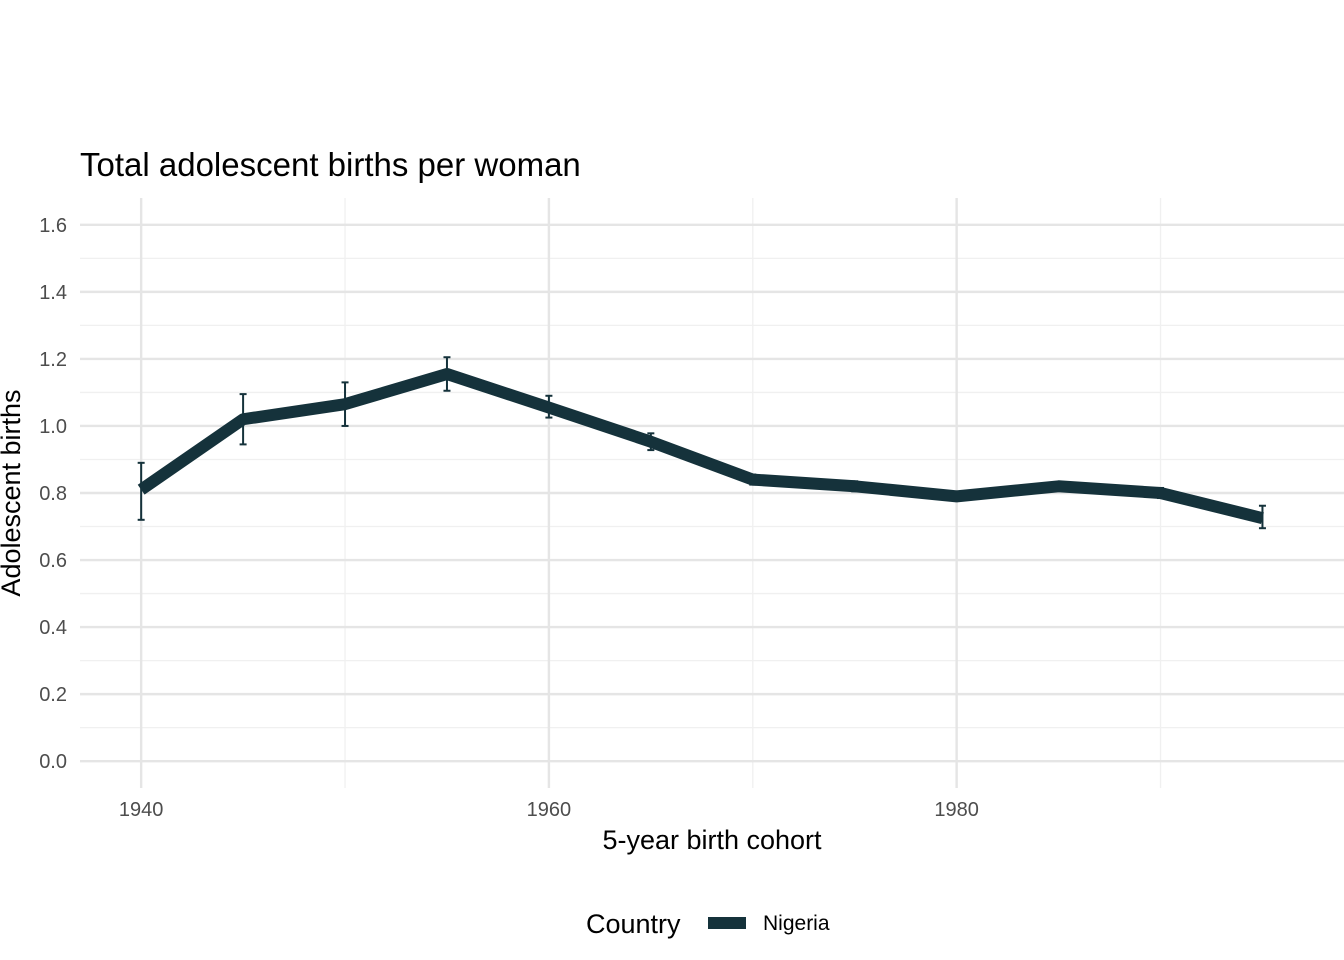 Image resolution: width=1344 pixels, height=960 pixels. I want to click on legend-title: Country, so click(633, 924).